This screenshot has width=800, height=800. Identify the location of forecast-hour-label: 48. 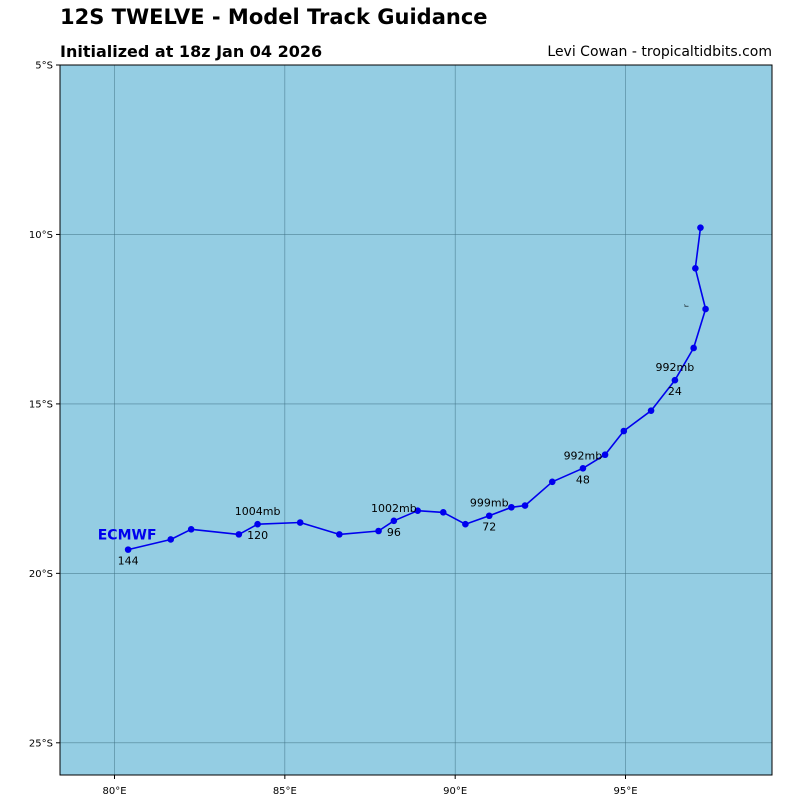
(583, 479).